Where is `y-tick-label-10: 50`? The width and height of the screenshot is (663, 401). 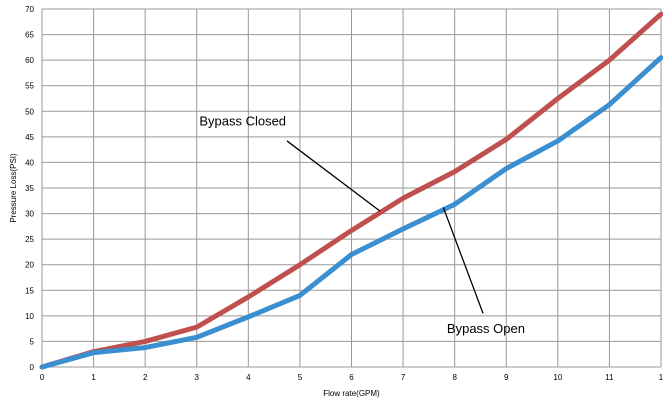
y-tick-label-10: 50 is located at coordinates (29, 111).